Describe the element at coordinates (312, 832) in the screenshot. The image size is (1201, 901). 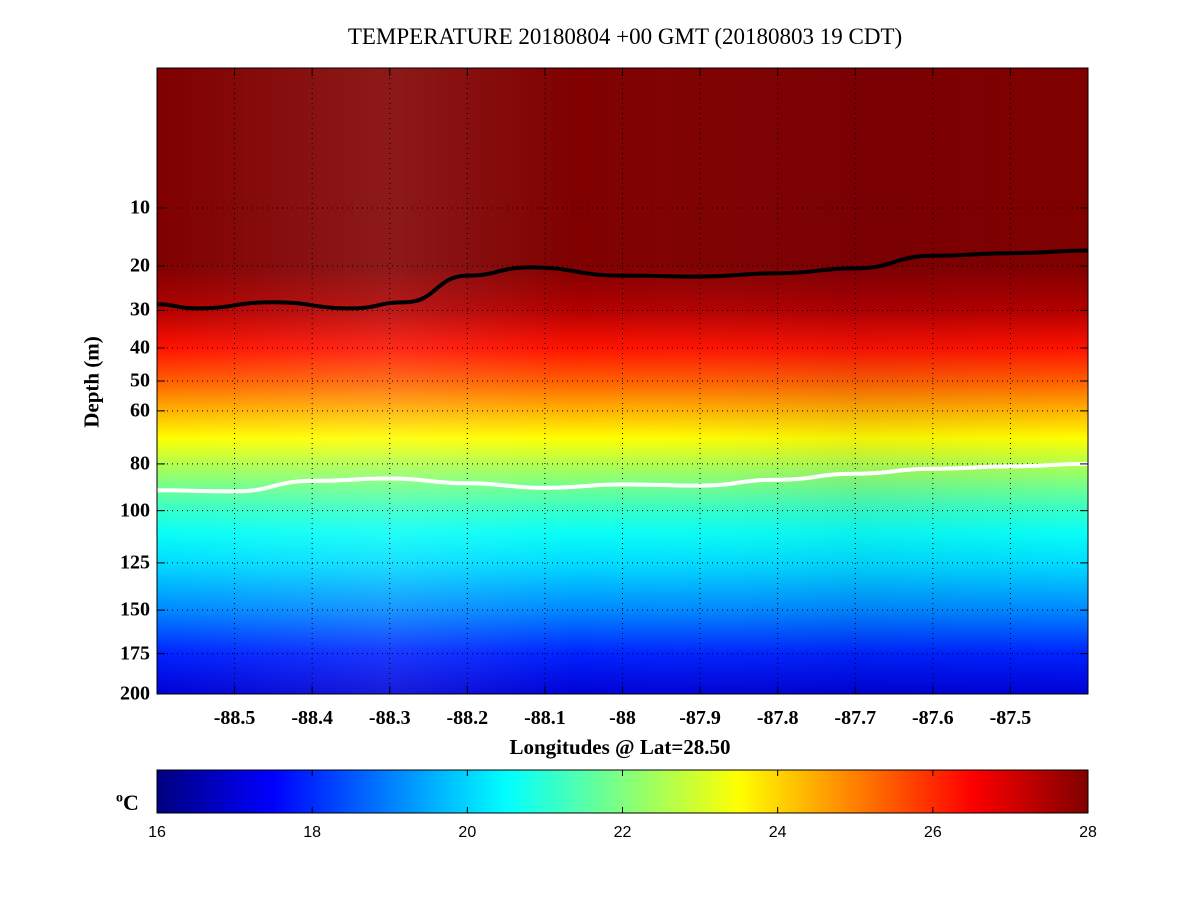
I see `colorbar-tick-label: 18` at that location.